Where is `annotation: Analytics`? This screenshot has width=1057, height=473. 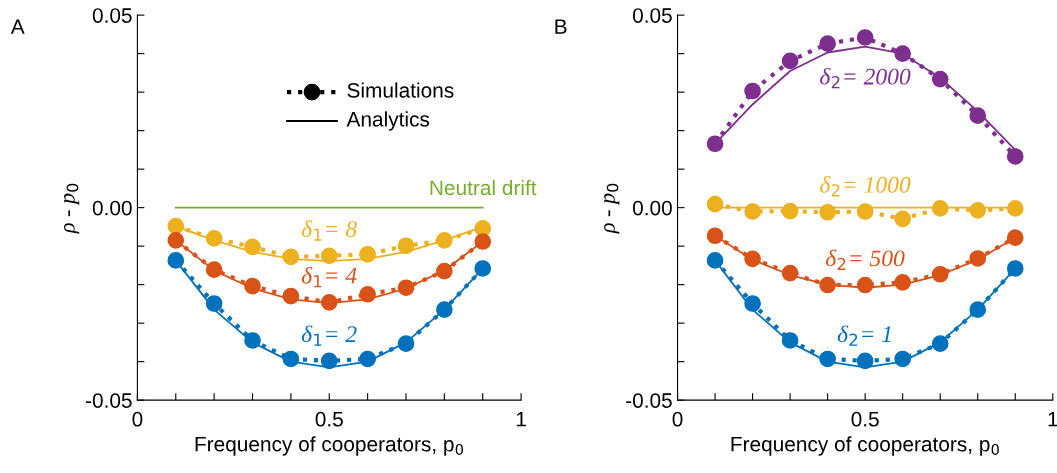
annotation: Analytics is located at coordinates (388, 121).